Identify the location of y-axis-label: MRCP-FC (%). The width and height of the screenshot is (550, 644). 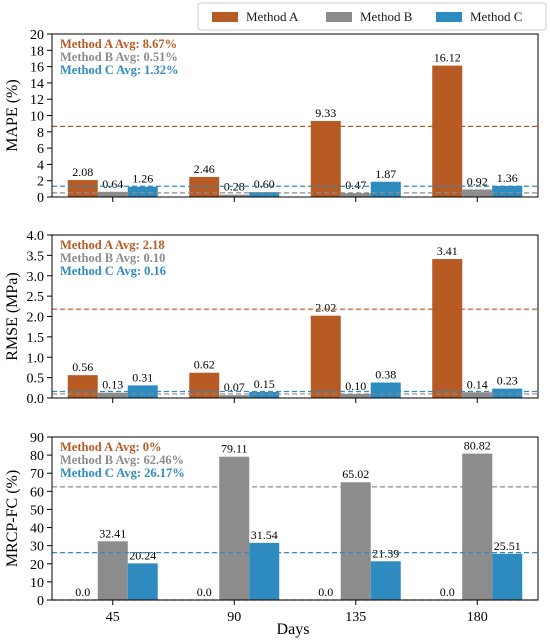
(12, 518).